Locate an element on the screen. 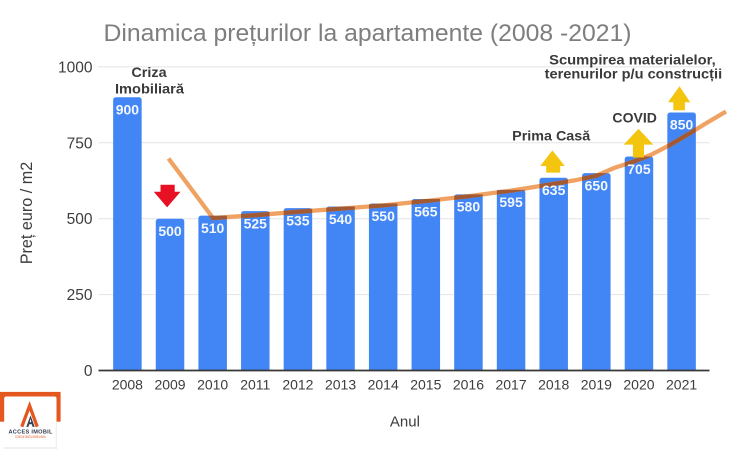 This screenshot has width=730, height=450. svg-text: 2014 is located at coordinates (383, 385).